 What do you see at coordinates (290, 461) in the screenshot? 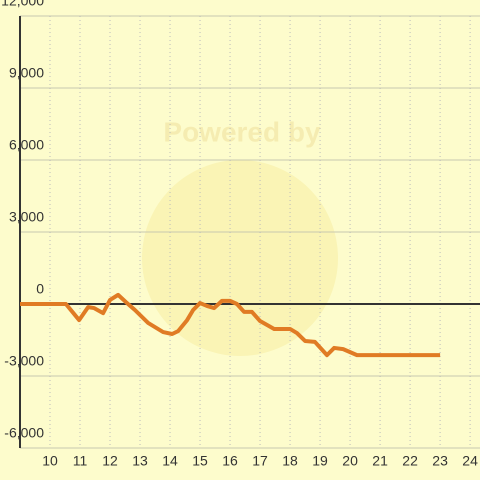
I see `x-tick-label: 18` at bounding box center [290, 461].